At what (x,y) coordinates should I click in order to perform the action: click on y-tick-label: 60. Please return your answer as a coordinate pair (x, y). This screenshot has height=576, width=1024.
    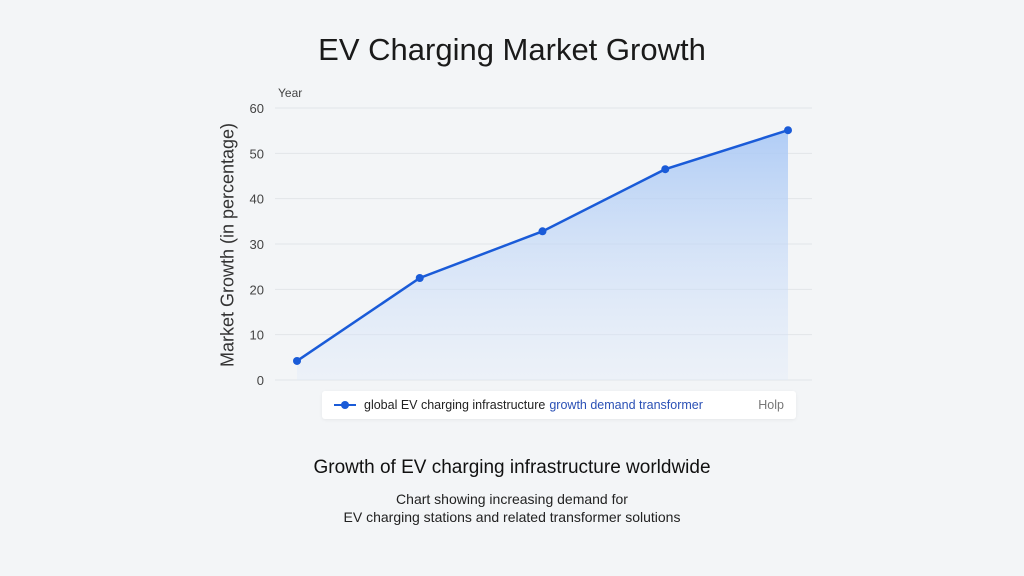
    Looking at the image, I should click on (257, 108).